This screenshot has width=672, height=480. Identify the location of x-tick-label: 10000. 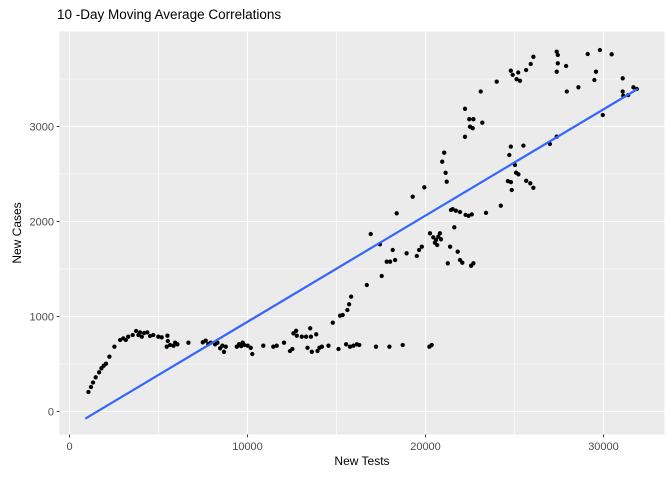
(247, 447).